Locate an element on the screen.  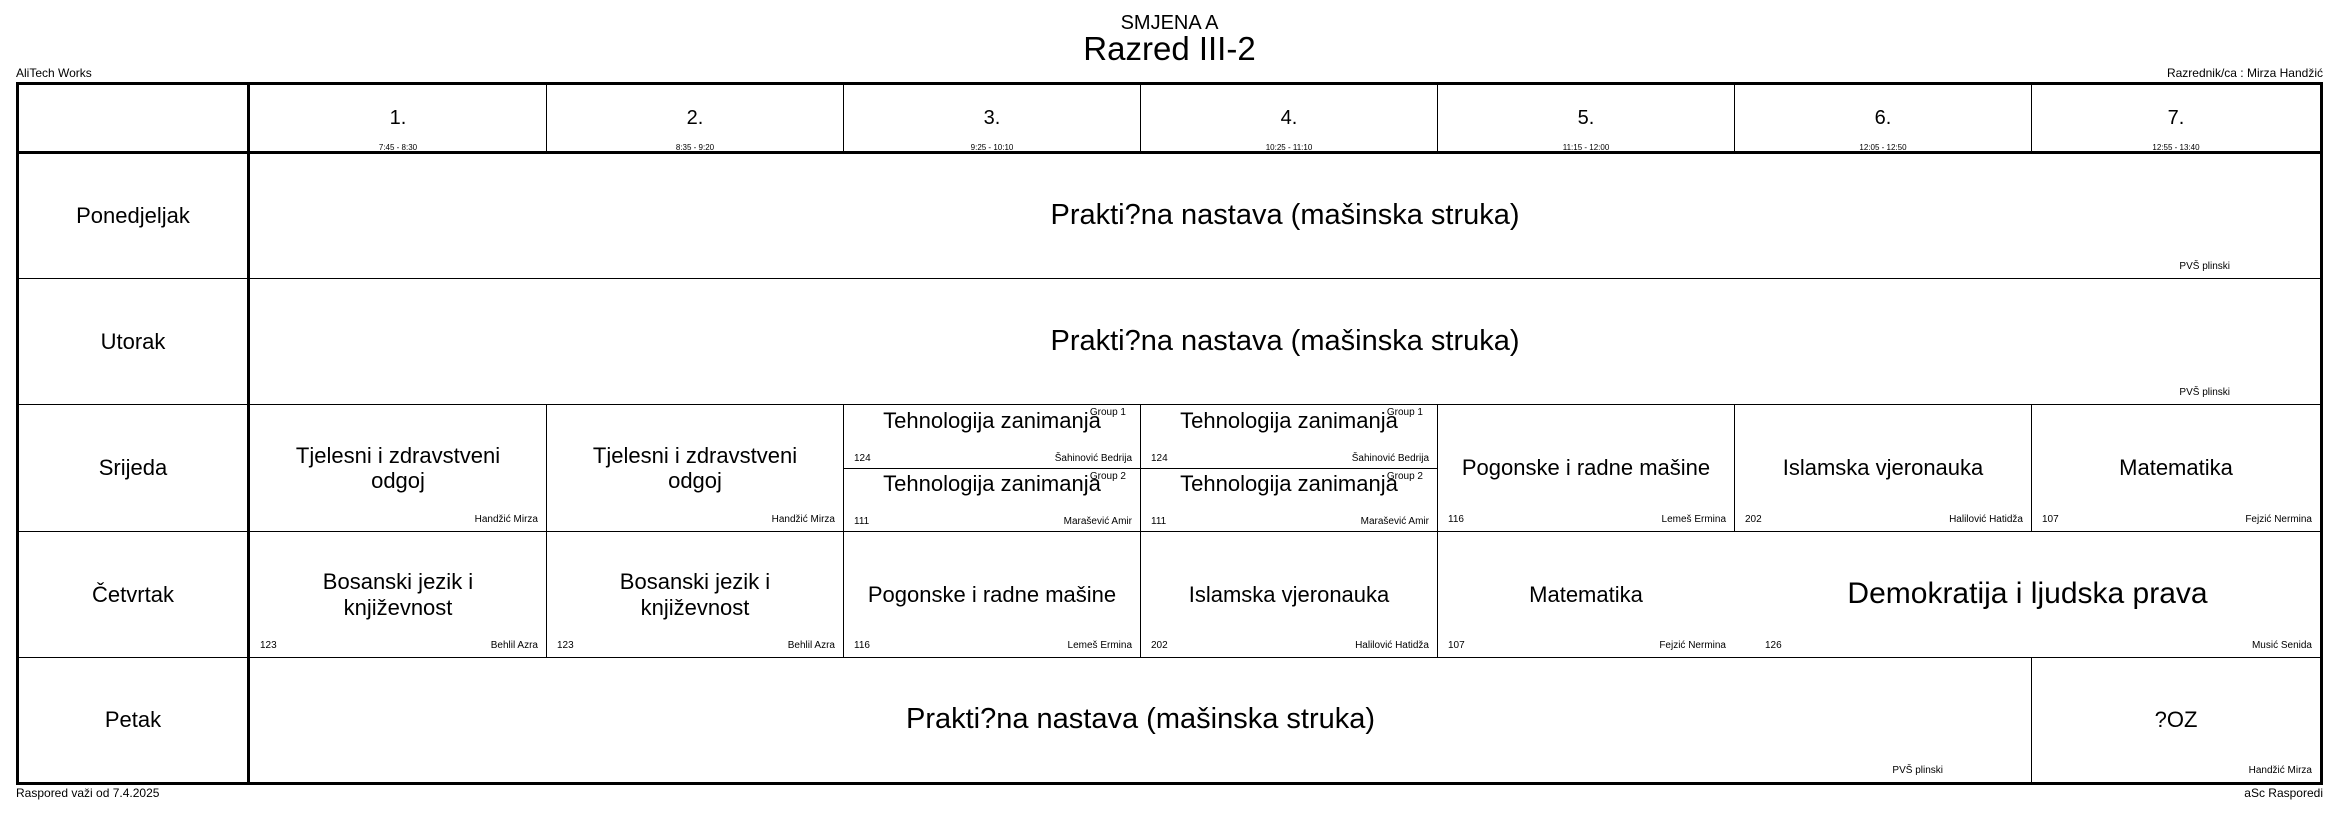
period-number: 2. is located at coordinates (695, 118).